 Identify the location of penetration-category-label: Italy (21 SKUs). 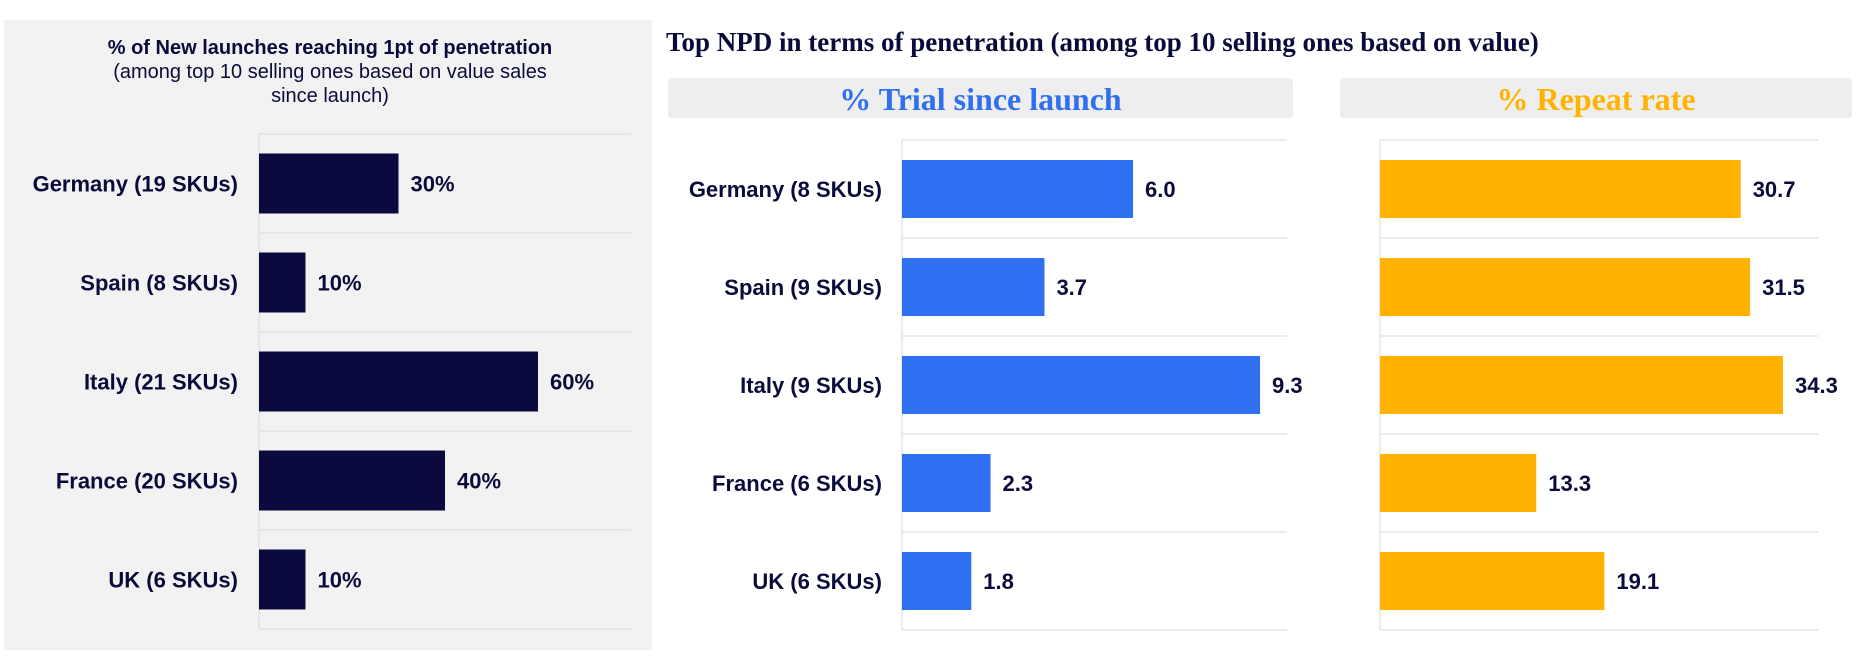
(161, 382).